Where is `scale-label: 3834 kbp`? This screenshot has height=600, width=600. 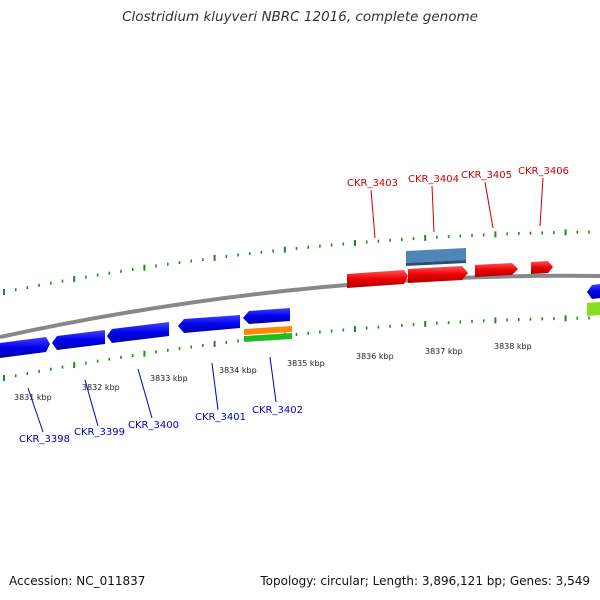
scale-label: 3834 kbp is located at coordinates (238, 370).